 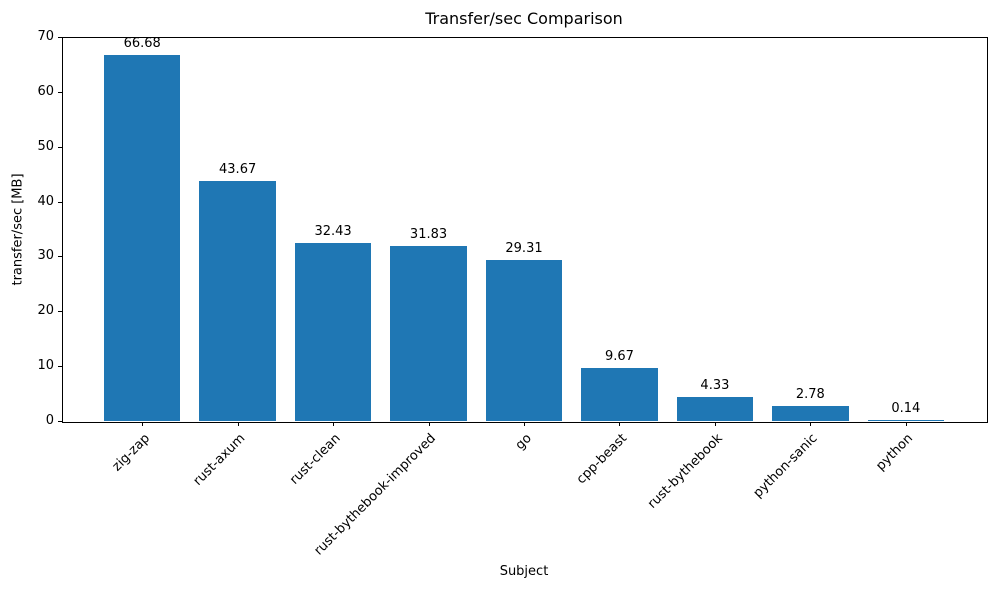 What do you see at coordinates (238, 170) in the screenshot?
I see `bar-value-label: 43.67` at bounding box center [238, 170].